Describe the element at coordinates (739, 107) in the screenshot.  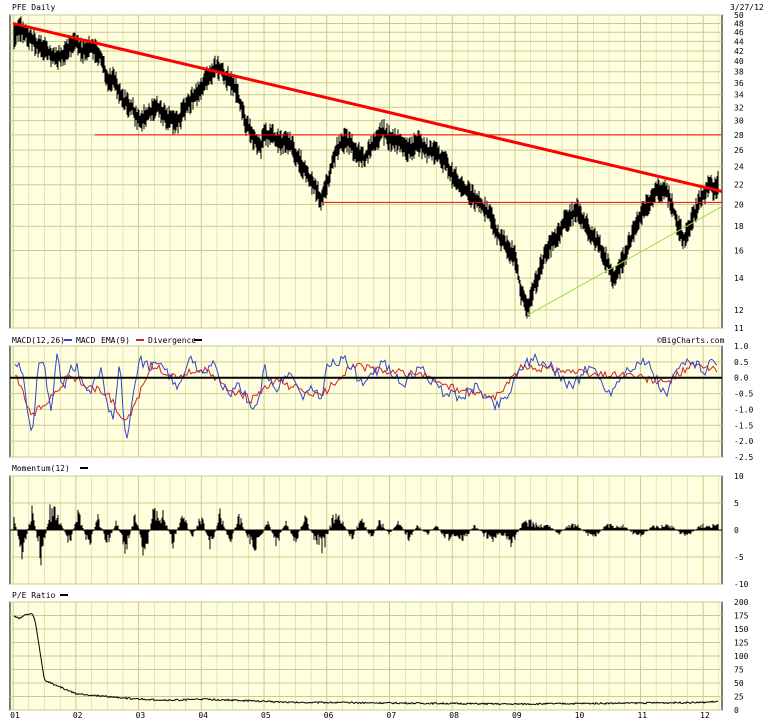
I see `price-y-tick-label: 32` at that location.